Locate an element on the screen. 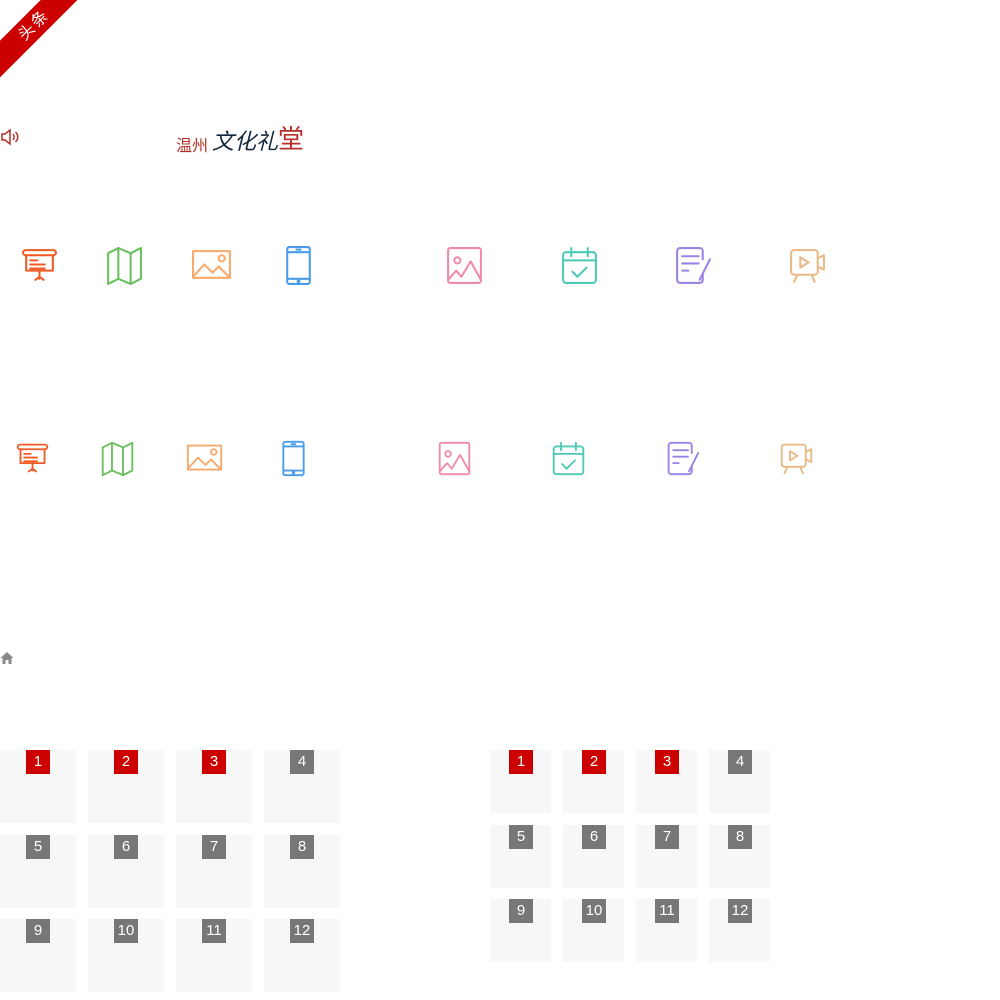 Image resolution: width=1000 pixels, height=1000 pixels. logo-text: 温州 is located at coordinates (192, 145).